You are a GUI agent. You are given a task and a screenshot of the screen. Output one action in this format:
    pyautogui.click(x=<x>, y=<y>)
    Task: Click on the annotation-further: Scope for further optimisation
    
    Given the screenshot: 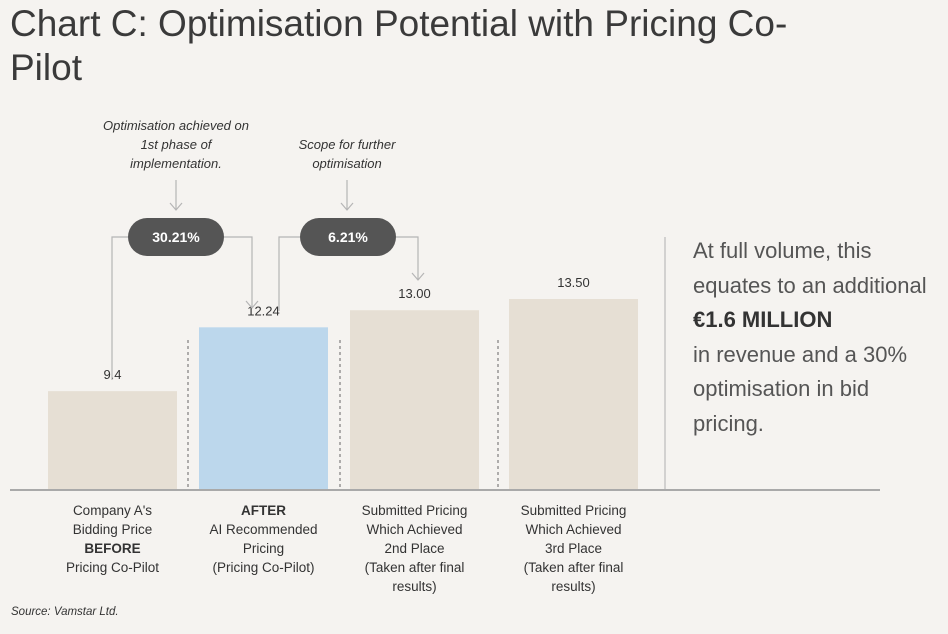 What is the action you would take?
    pyautogui.click(x=347, y=154)
    